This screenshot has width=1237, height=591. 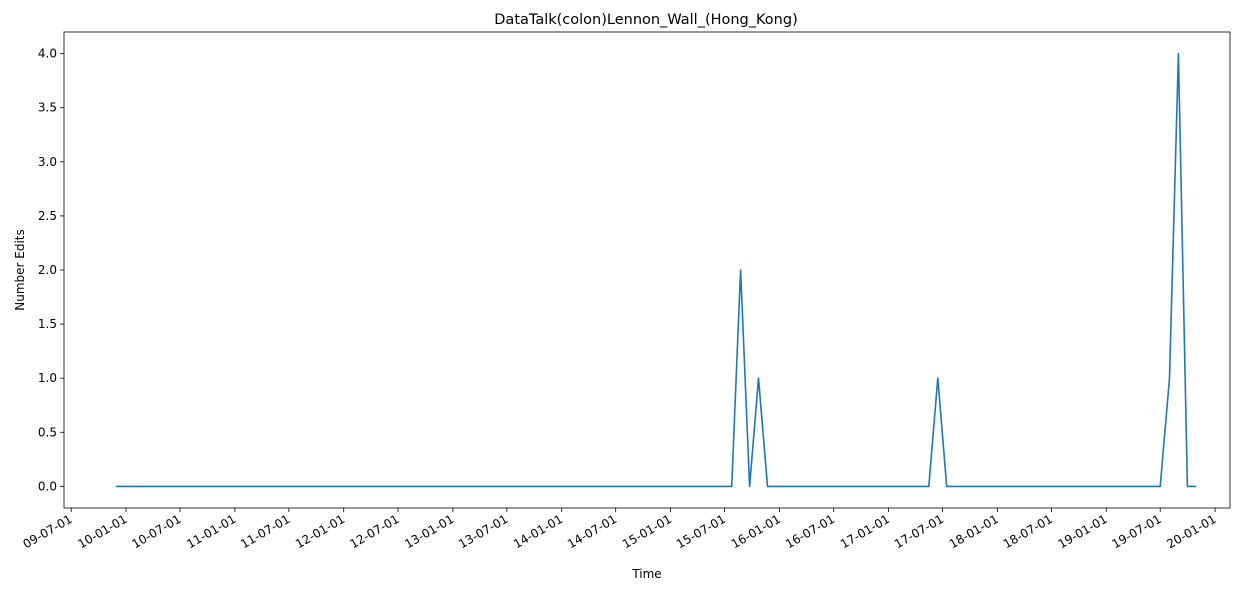 What do you see at coordinates (47, 324) in the screenshot?
I see `y-tick-label: 1.5` at bounding box center [47, 324].